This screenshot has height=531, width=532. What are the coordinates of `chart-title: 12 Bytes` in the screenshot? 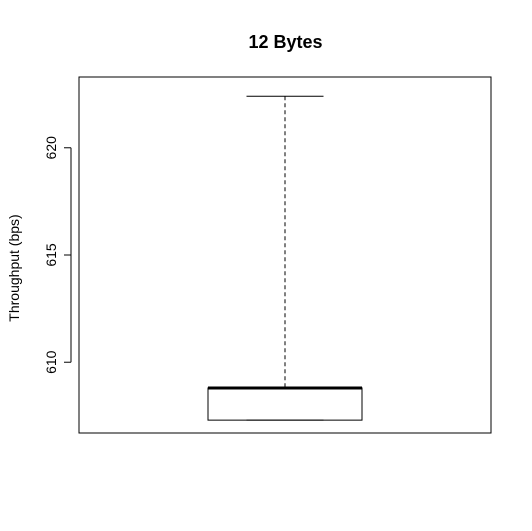 It's located at (285, 42).